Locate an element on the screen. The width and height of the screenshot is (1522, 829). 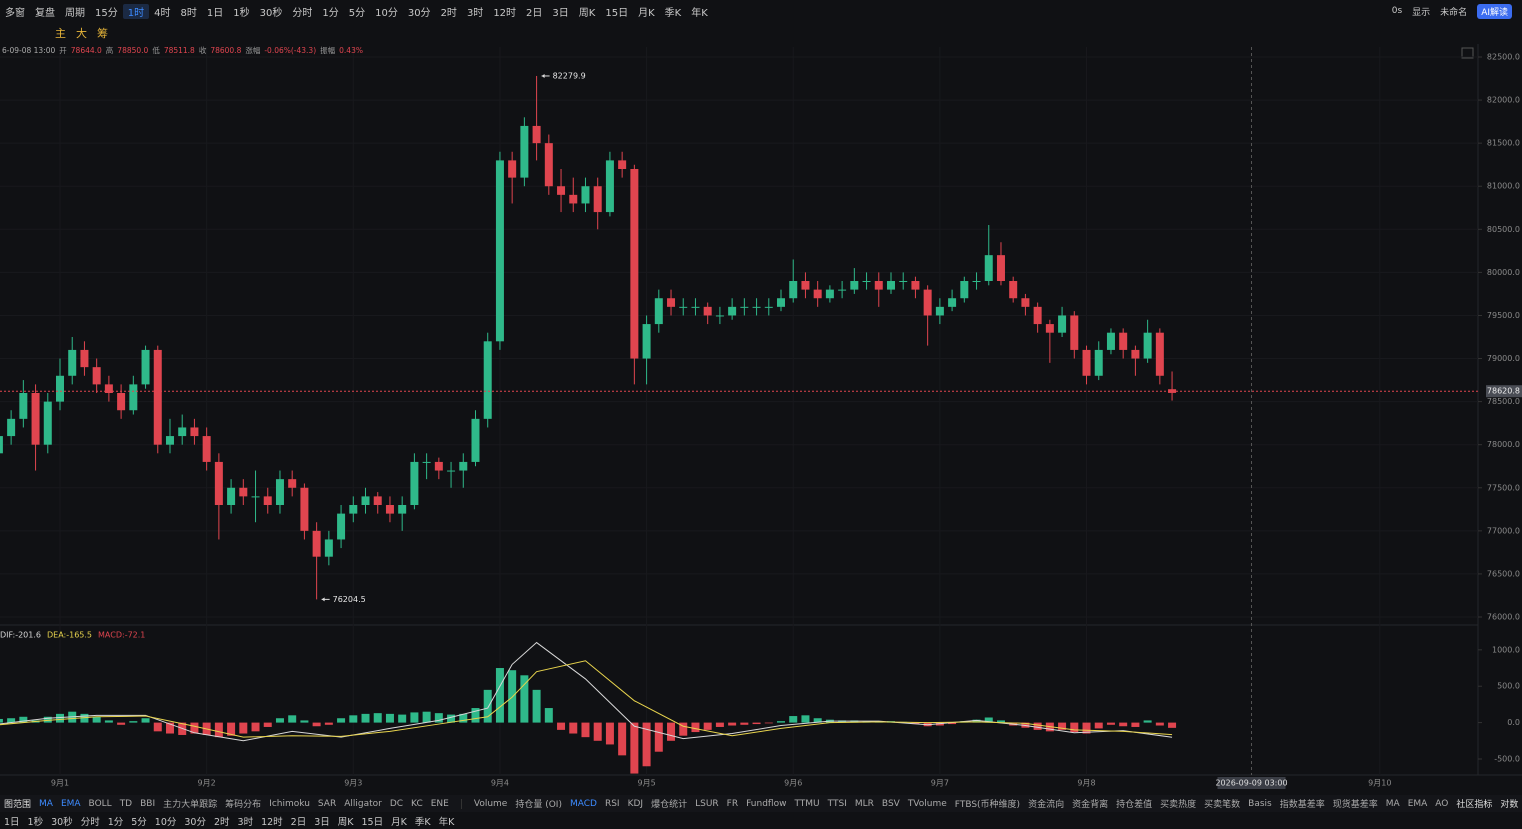
toolbar-item: 复盘 is located at coordinates (45, 13).